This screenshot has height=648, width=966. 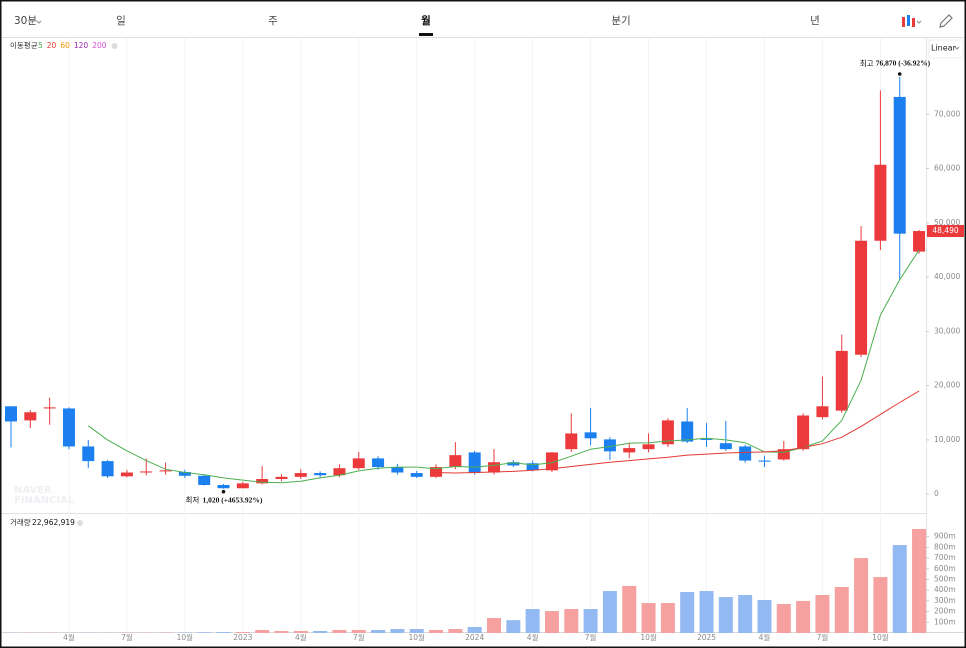 I want to click on y-tick-label: 40,000, so click(x=947, y=276).